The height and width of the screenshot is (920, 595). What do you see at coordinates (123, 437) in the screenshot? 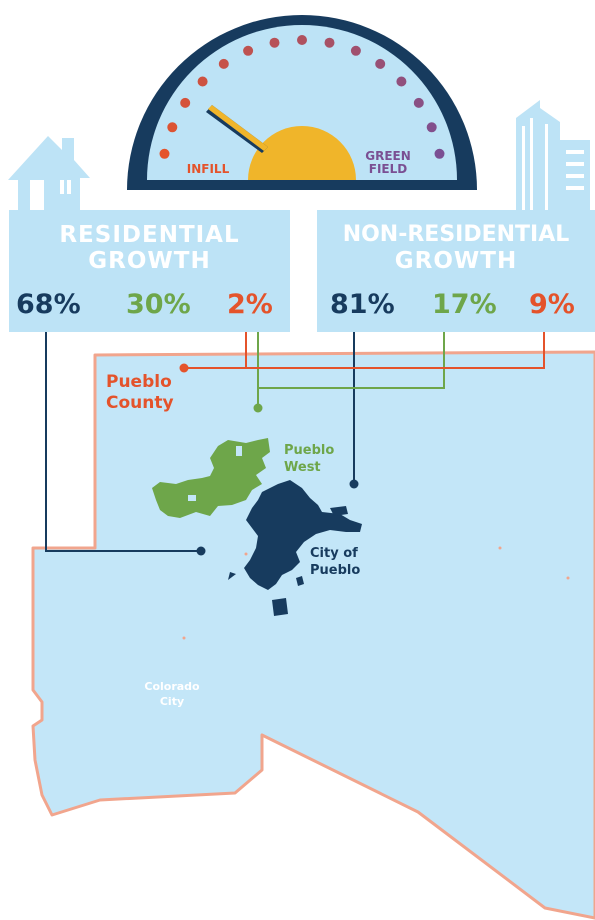
I see `residential-city-leader` at bounding box center [123, 437].